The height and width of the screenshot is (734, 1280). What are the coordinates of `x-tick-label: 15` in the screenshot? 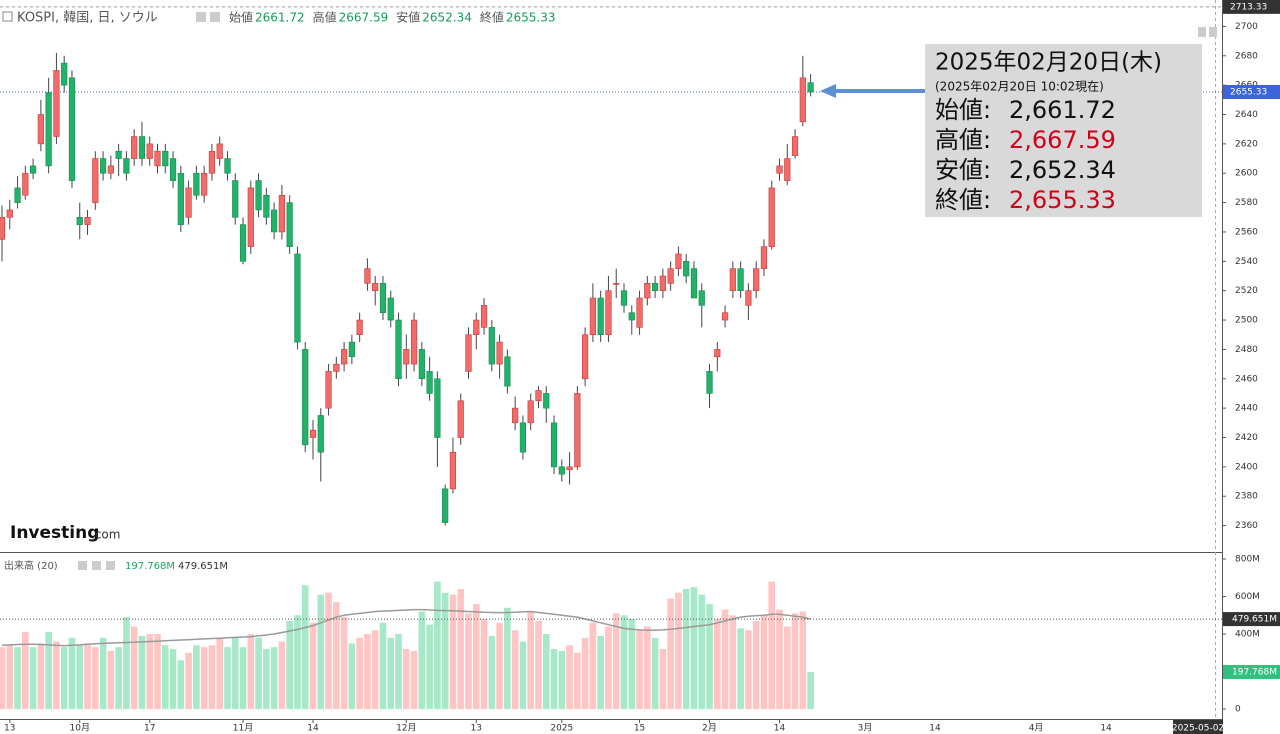 It's located at (639, 729).